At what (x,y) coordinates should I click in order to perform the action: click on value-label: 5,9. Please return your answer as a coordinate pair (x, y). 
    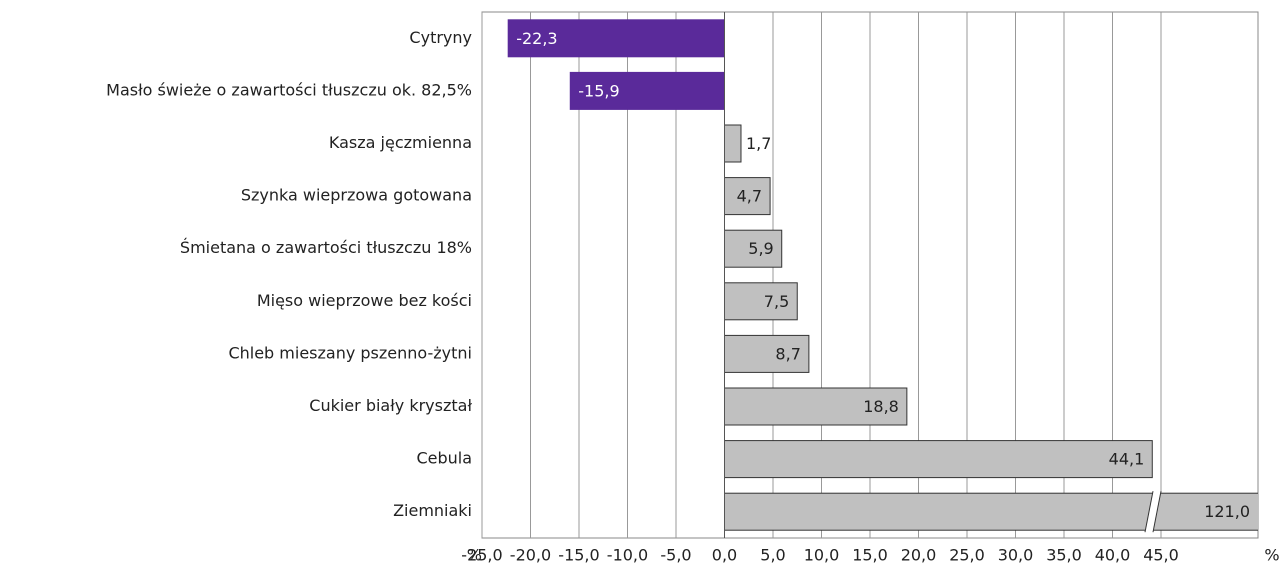
    Looking at the image, I should click on (760, 248).